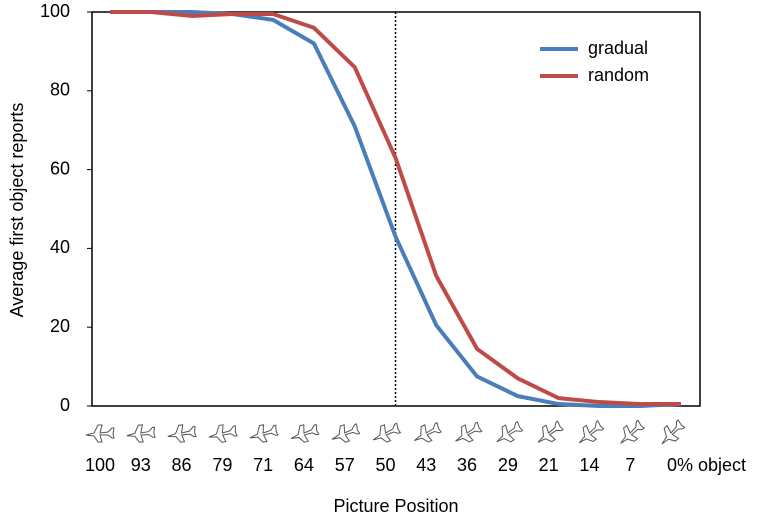  What do you see at coordinates (508, 465) in the screenshot?
I see `x-tick-label: 29` at bounding box center [508, 465].